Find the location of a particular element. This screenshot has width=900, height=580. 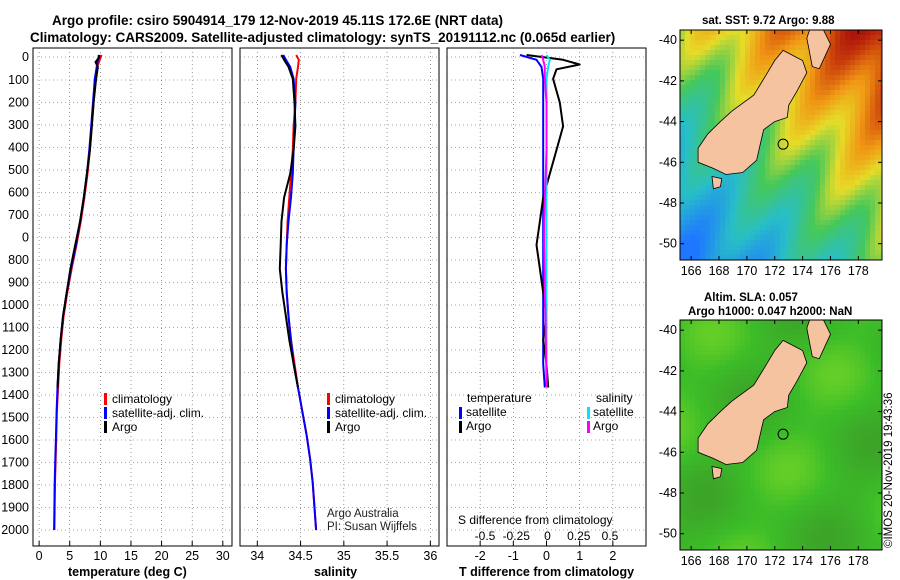

lon-tick-label: 166 is located at coordinates (691, 561).